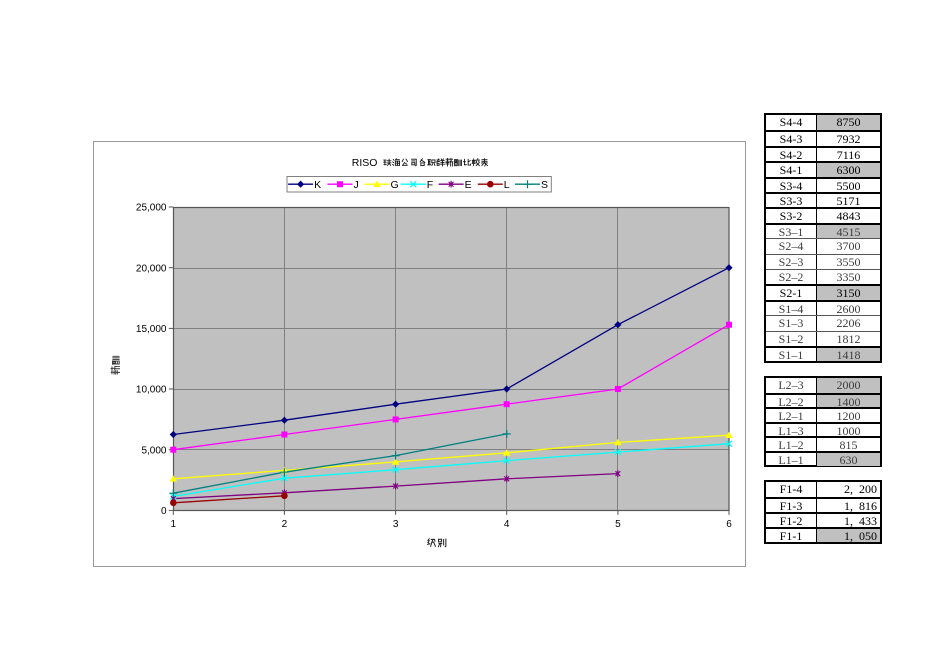 This screenshot has height=672, width=950. Describe the element at coordinates (174, 524) in the screenshot. I see `svg-text: 1` at that location.